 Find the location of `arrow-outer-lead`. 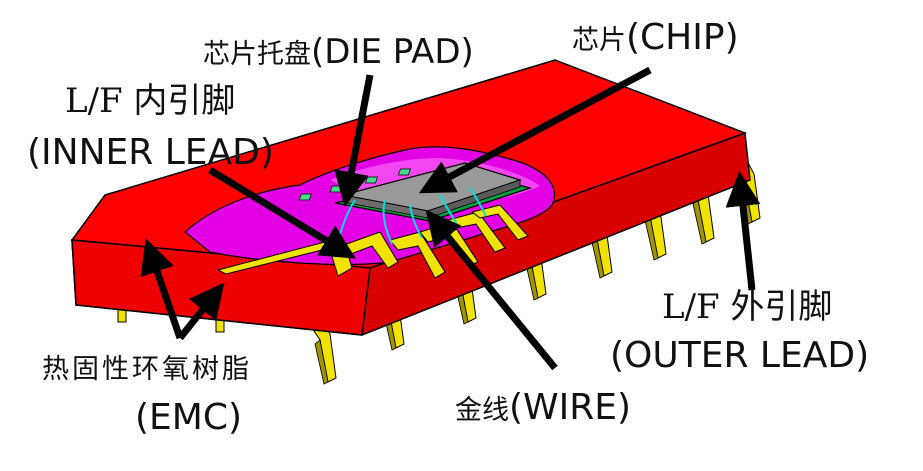

arrow-outer-lead is located at coordinates (743, 231).